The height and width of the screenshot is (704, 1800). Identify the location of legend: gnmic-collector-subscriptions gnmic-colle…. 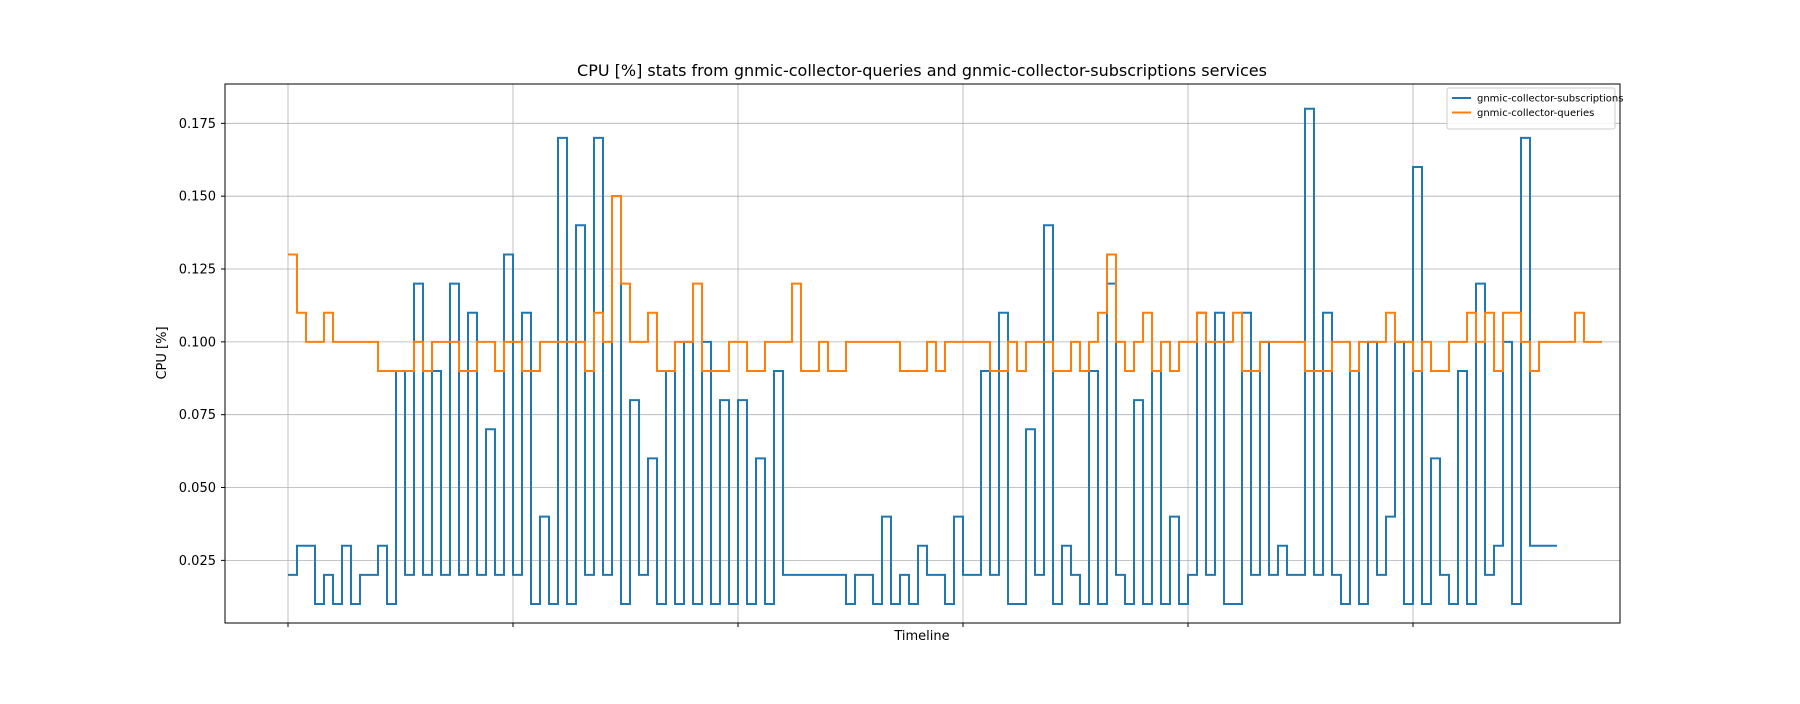
(1534, 108).